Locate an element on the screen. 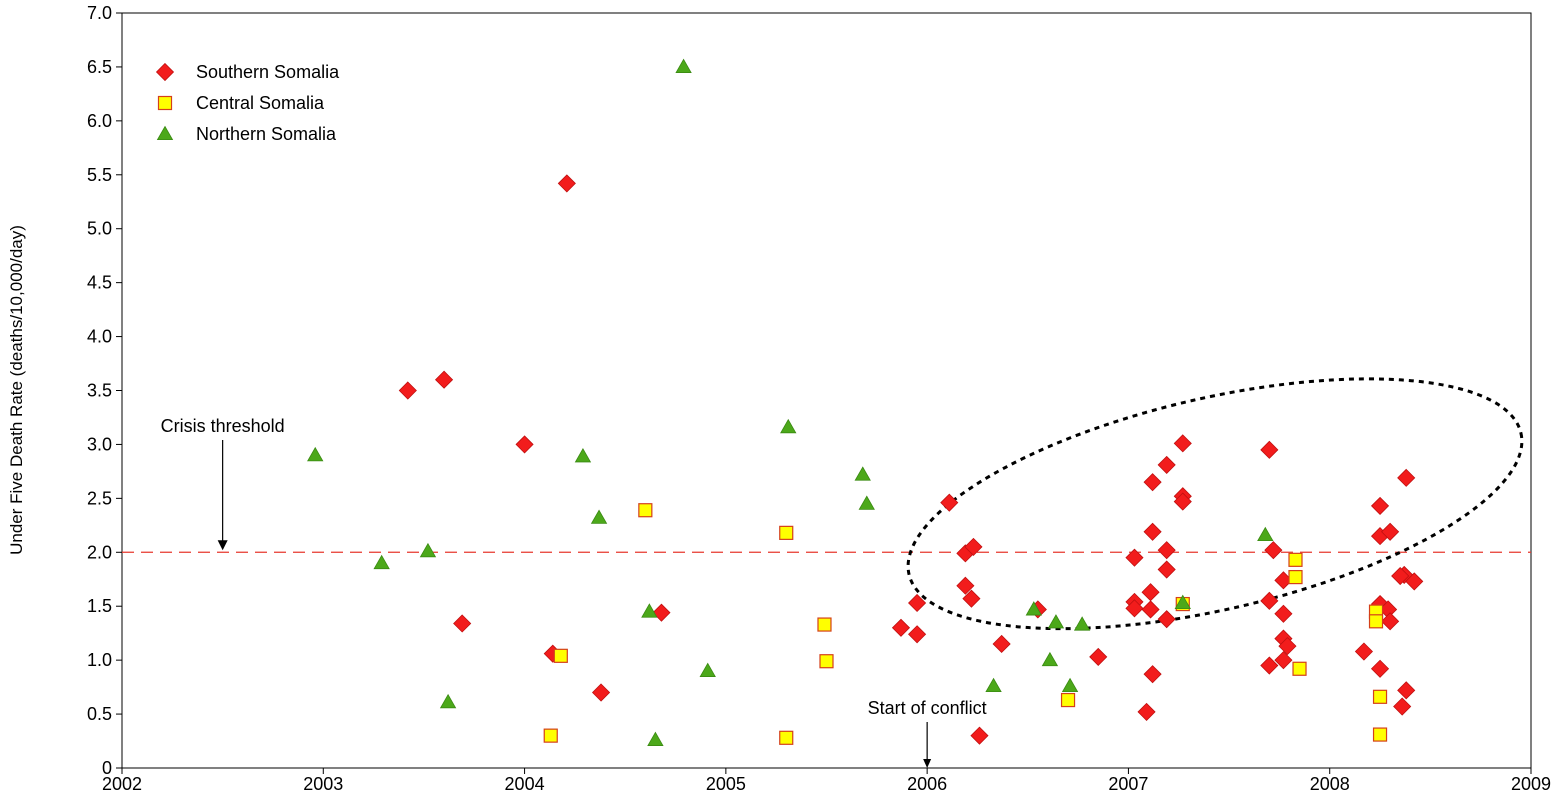 The height and width of the screenshot is (800, 1563). x-tick-label: 2002 is located at coordinates (122, 784).